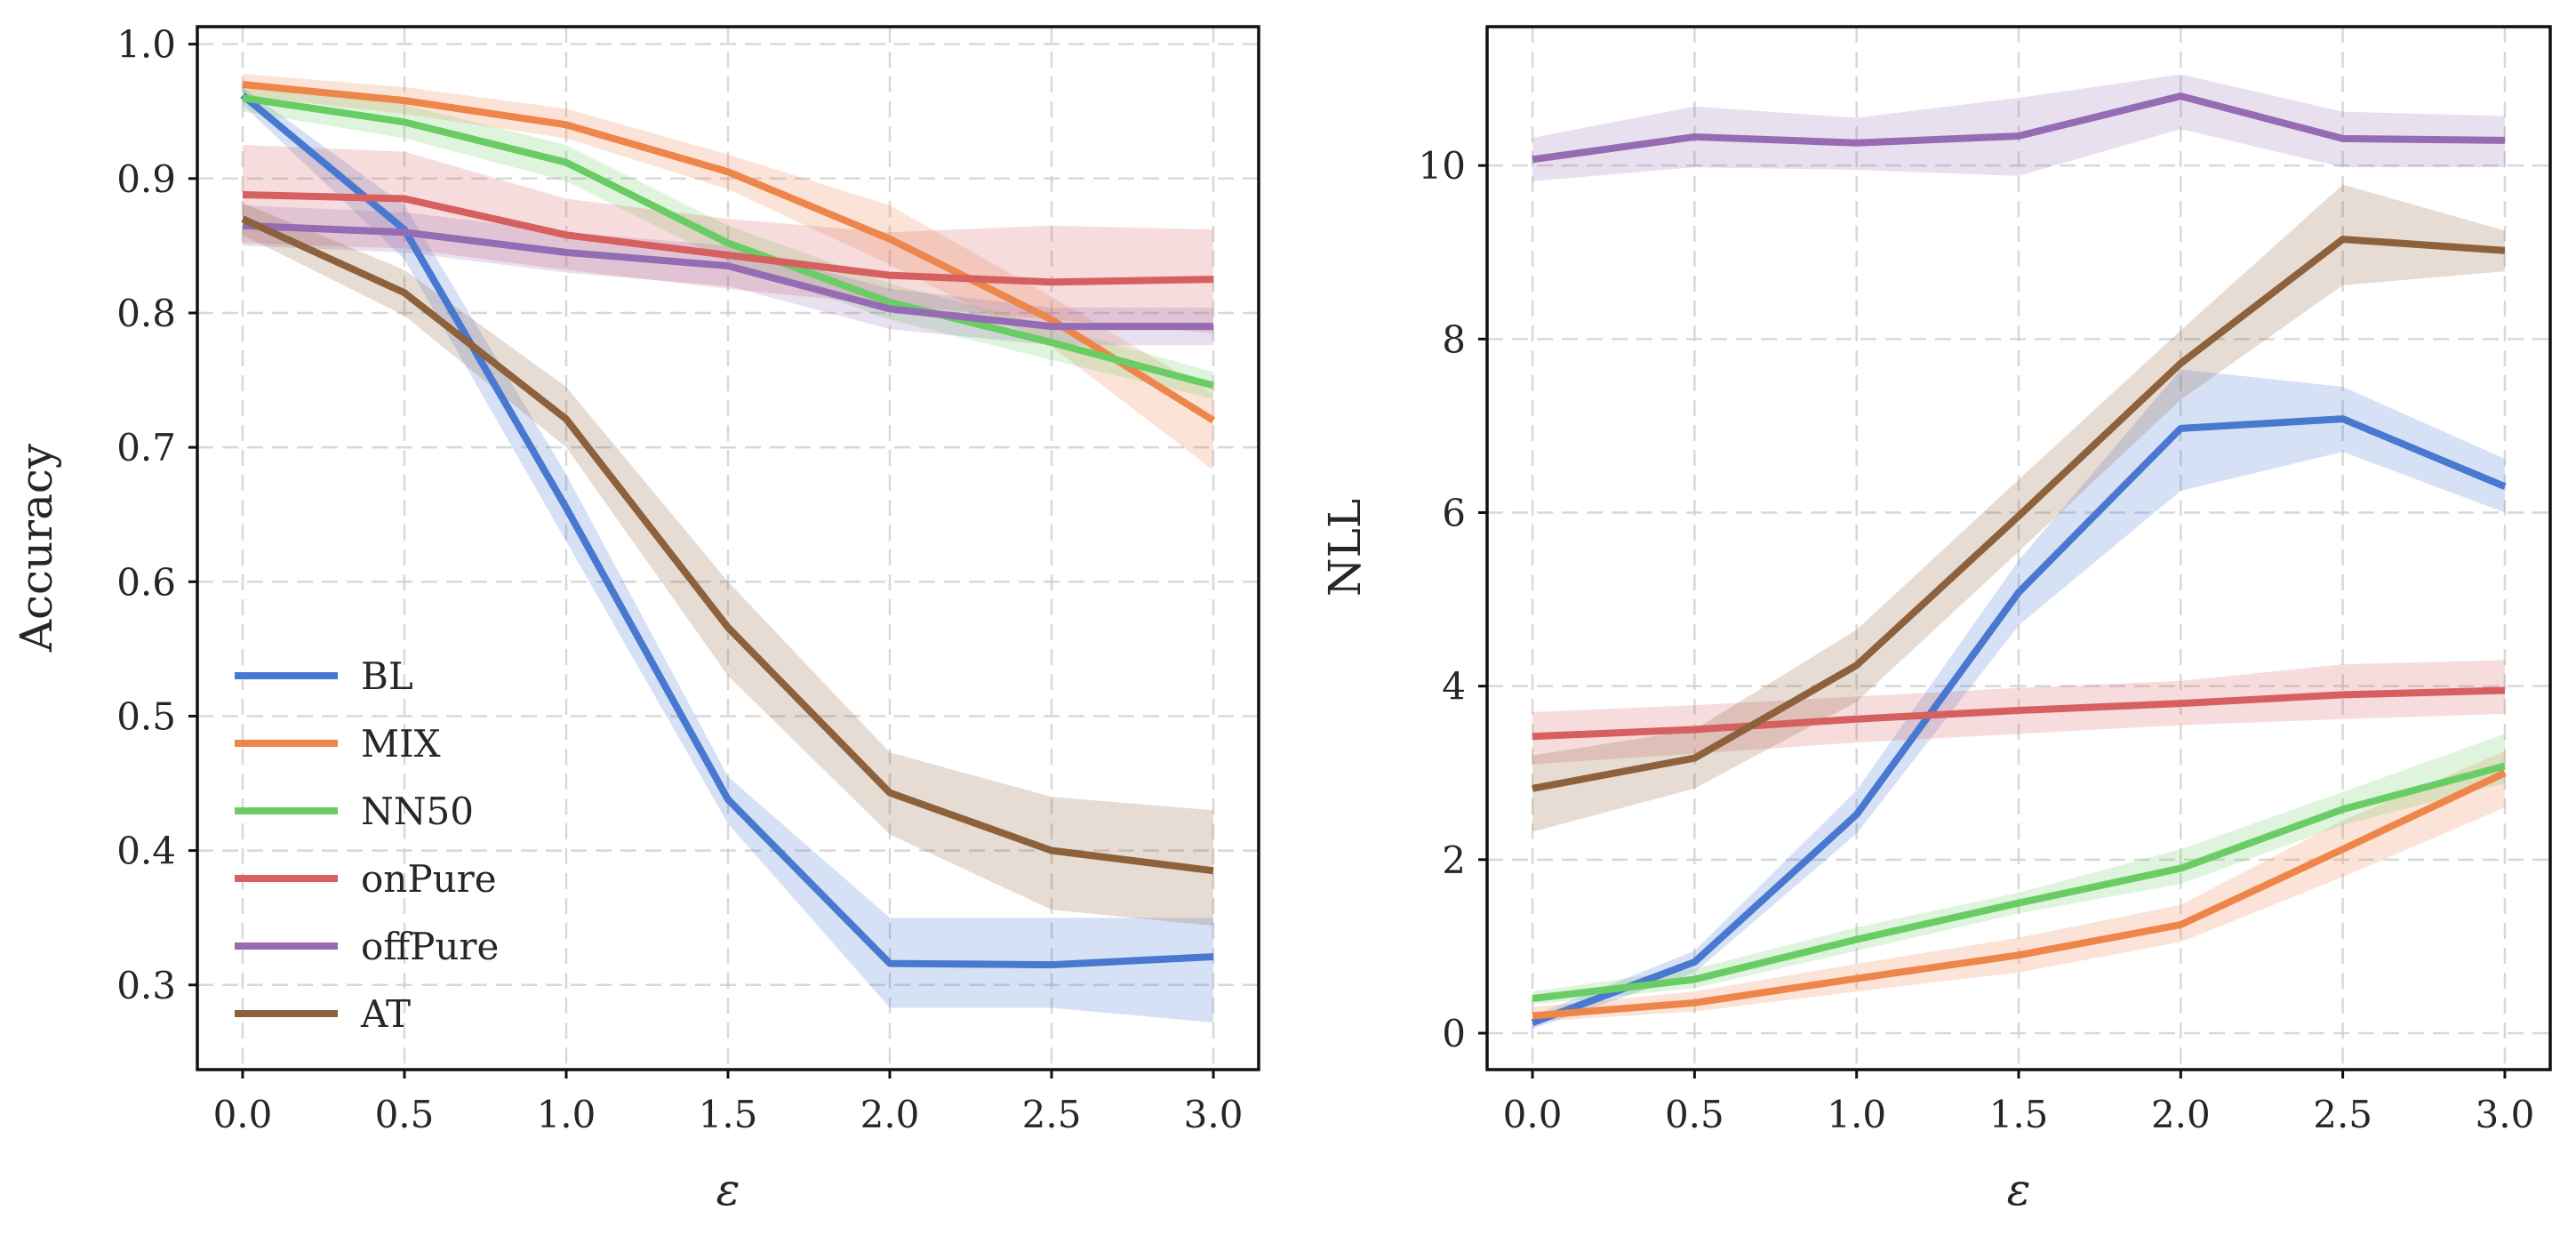  What do you see at coordinates (146, 447) in the screenshot?
I see `y-tick-label: 0.7` at bounding box center [146, 447].